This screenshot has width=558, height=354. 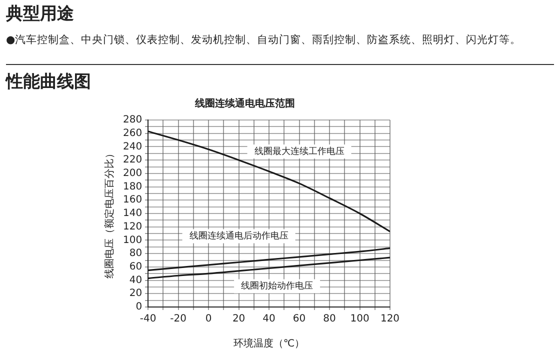 What do you see at coordinates (40, 14) in the screenshot?
I see `text: 典型用途` at bounding box center [40, 14].